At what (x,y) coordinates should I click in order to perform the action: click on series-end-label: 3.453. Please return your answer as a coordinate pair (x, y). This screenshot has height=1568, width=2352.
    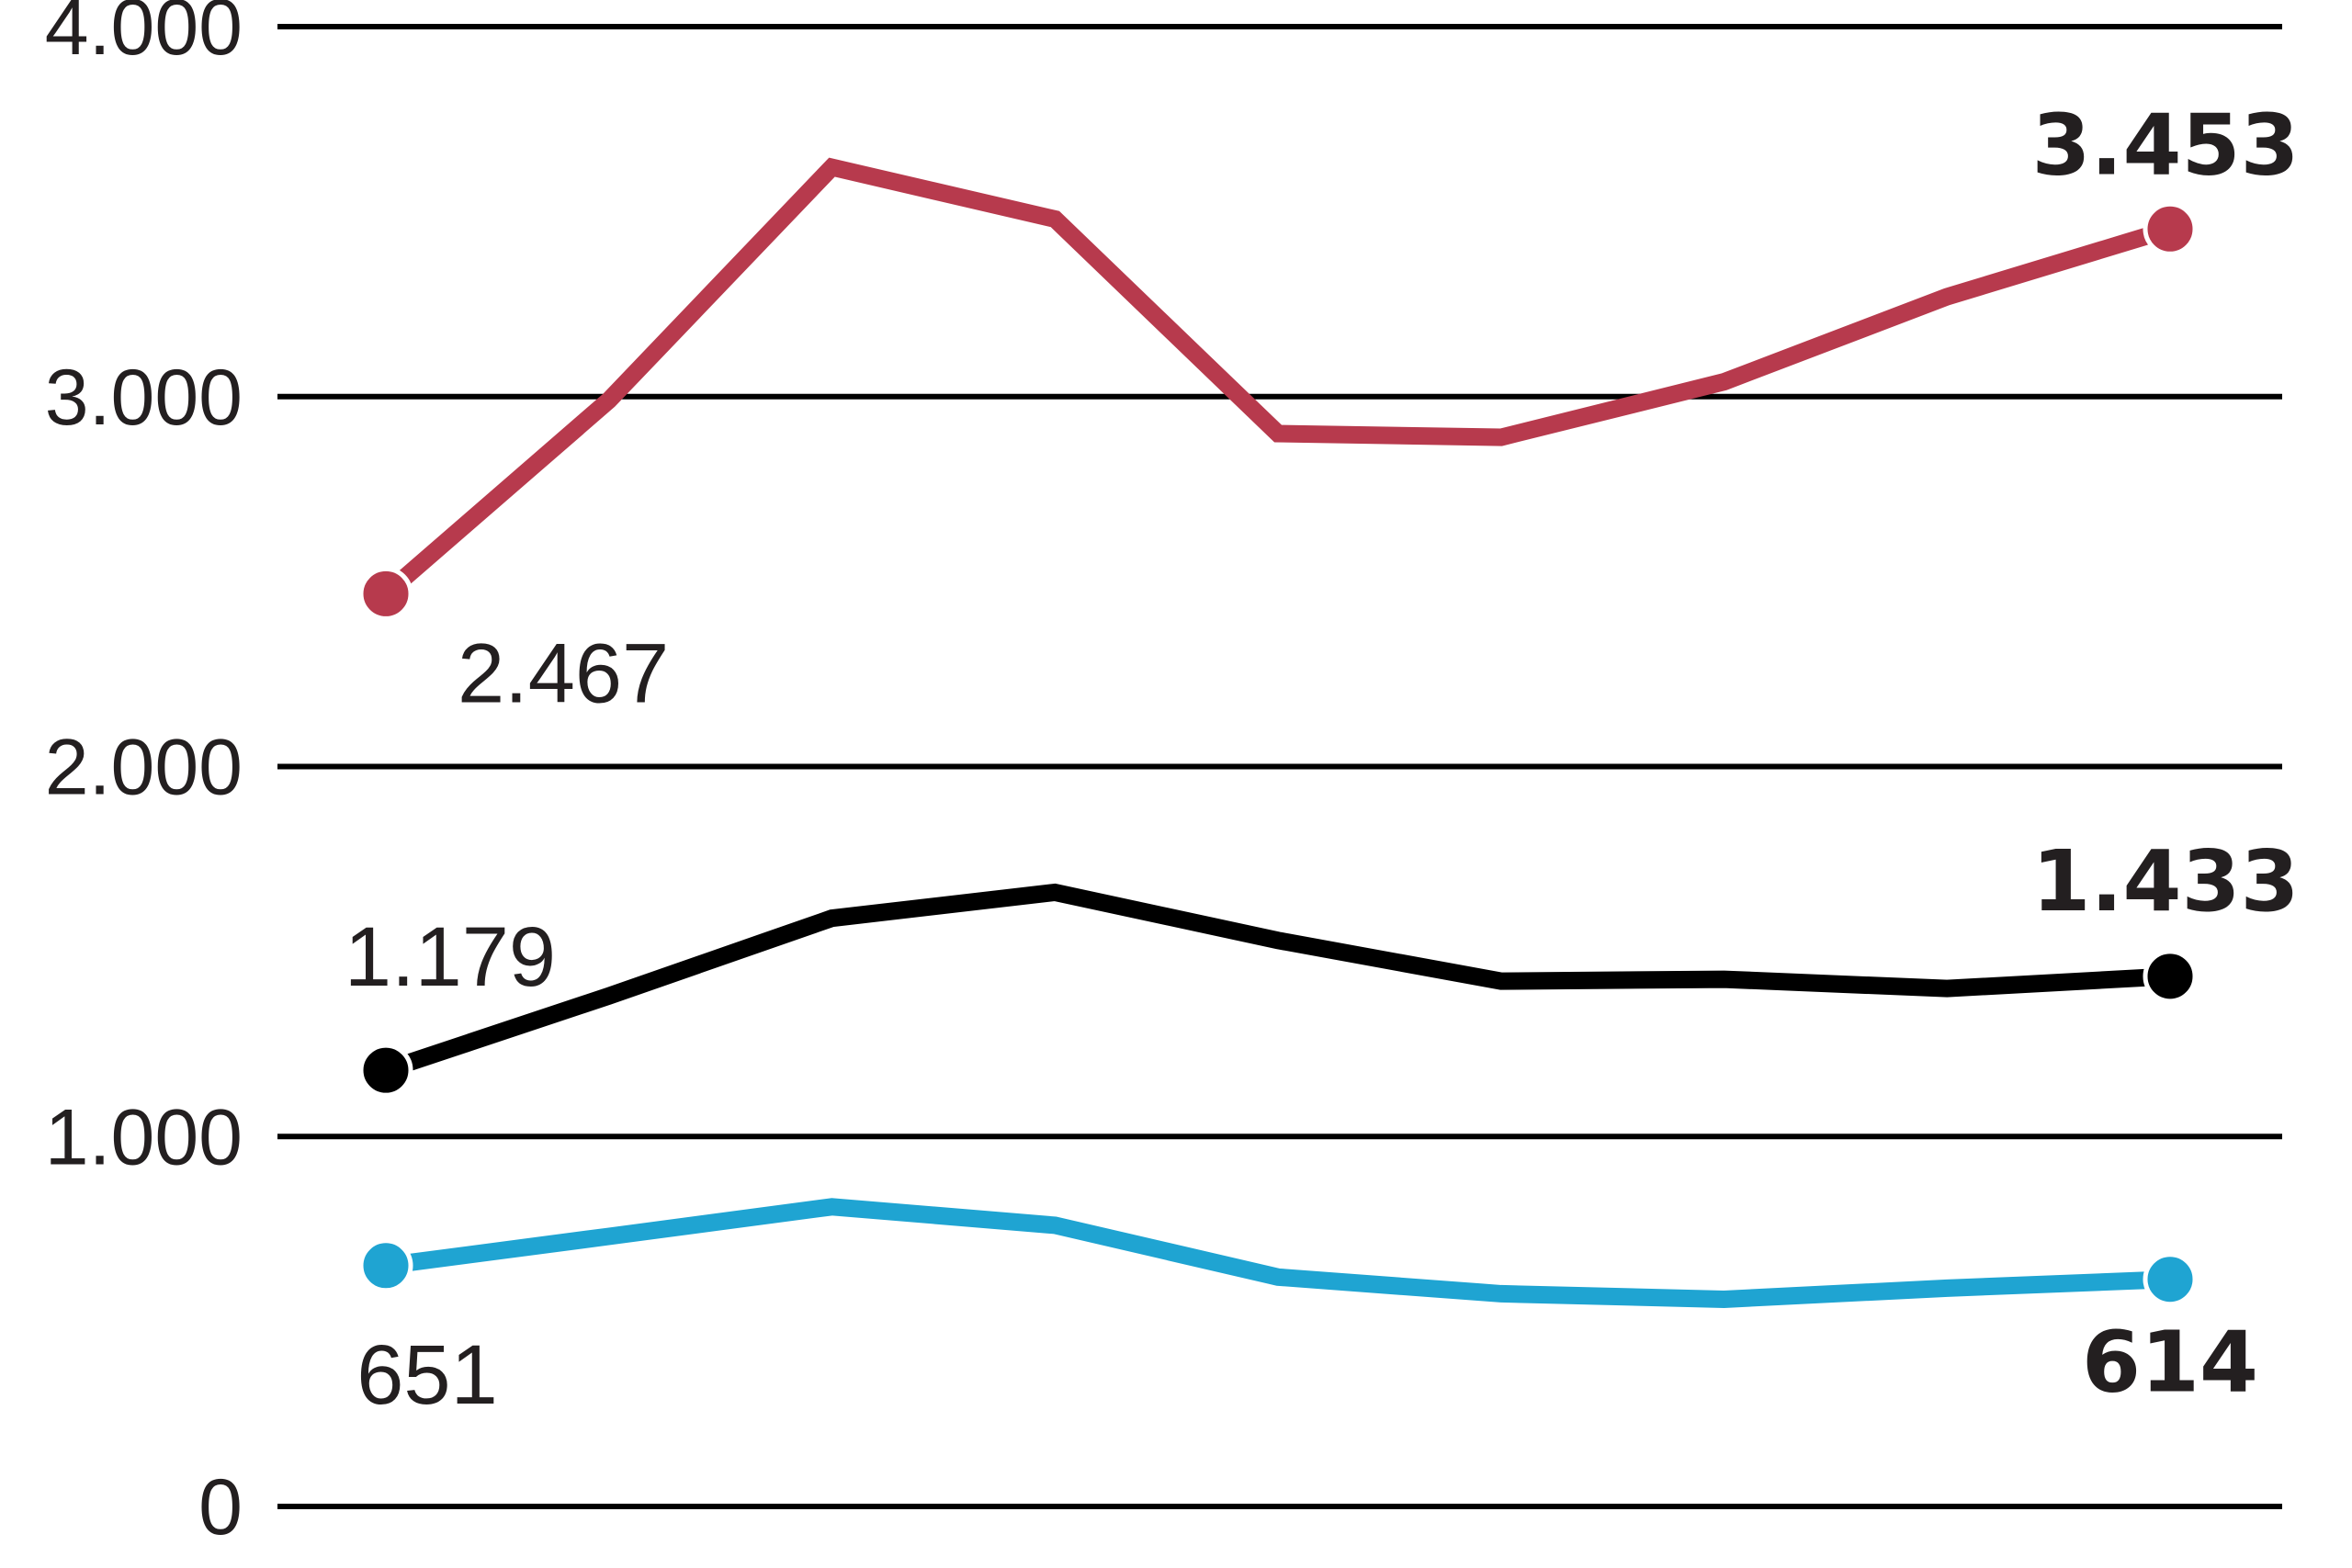
    Looking at the image, I should click on (2165, 145).